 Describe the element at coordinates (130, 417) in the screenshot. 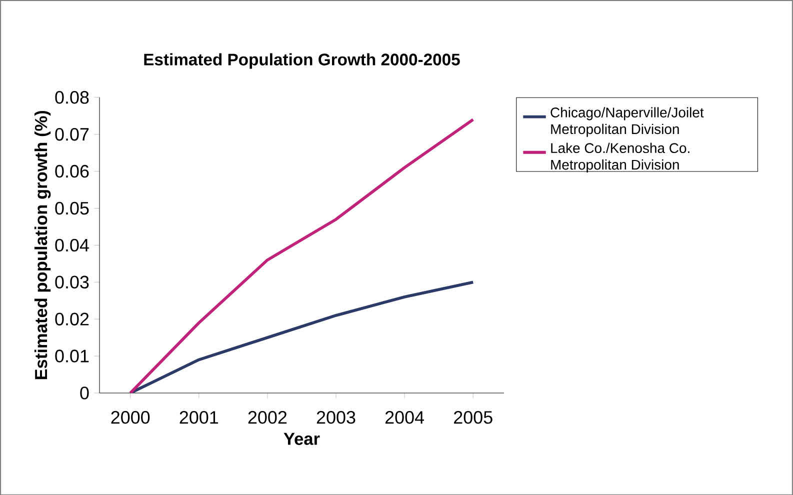

I see `x-tick-label: 2000` at that location.